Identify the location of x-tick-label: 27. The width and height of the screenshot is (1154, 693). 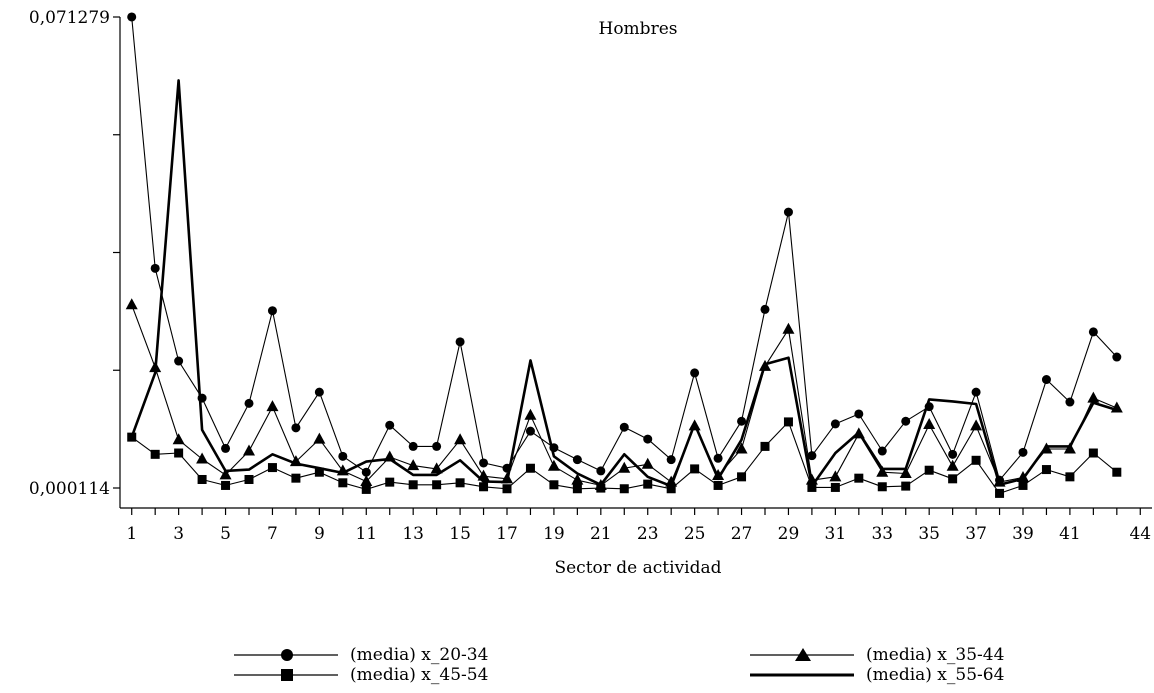
(742, 534).